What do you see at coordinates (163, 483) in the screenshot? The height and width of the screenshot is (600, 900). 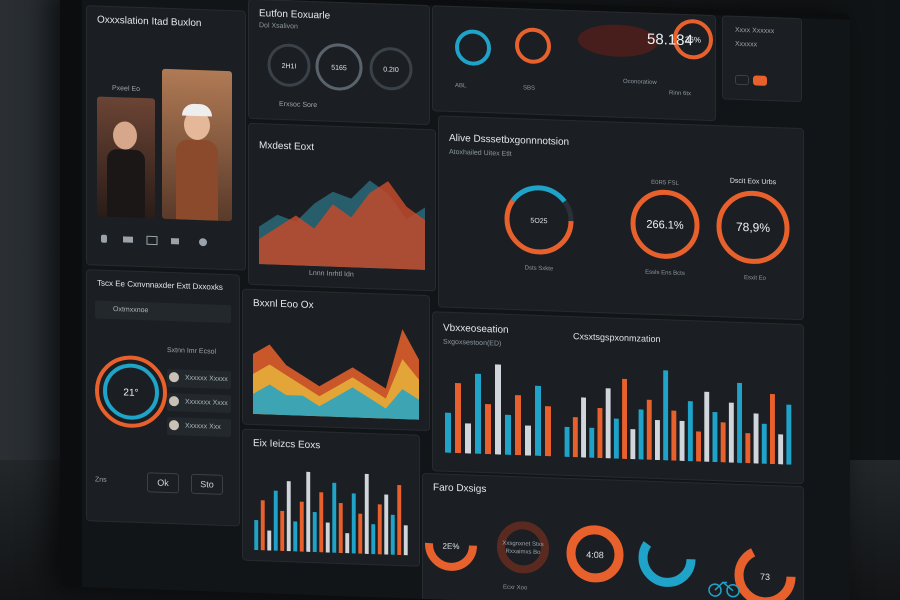 I see `ok-button: Ok` at bounding box center [163, 483].